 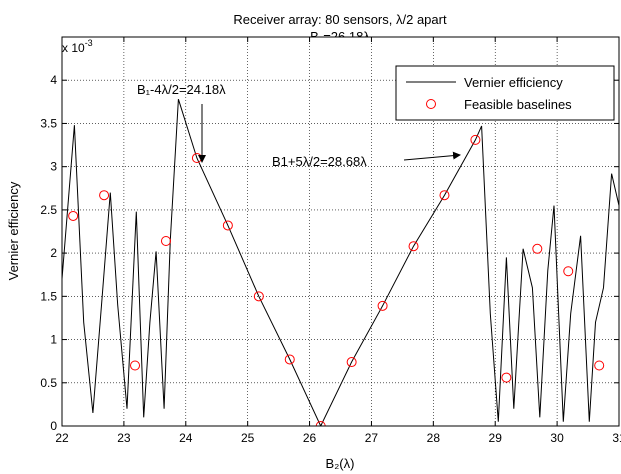 What do you see at coordinates (53, 253) in the screenshot?
I see `y-tick-label: 2` at bounding box center [53, 253].